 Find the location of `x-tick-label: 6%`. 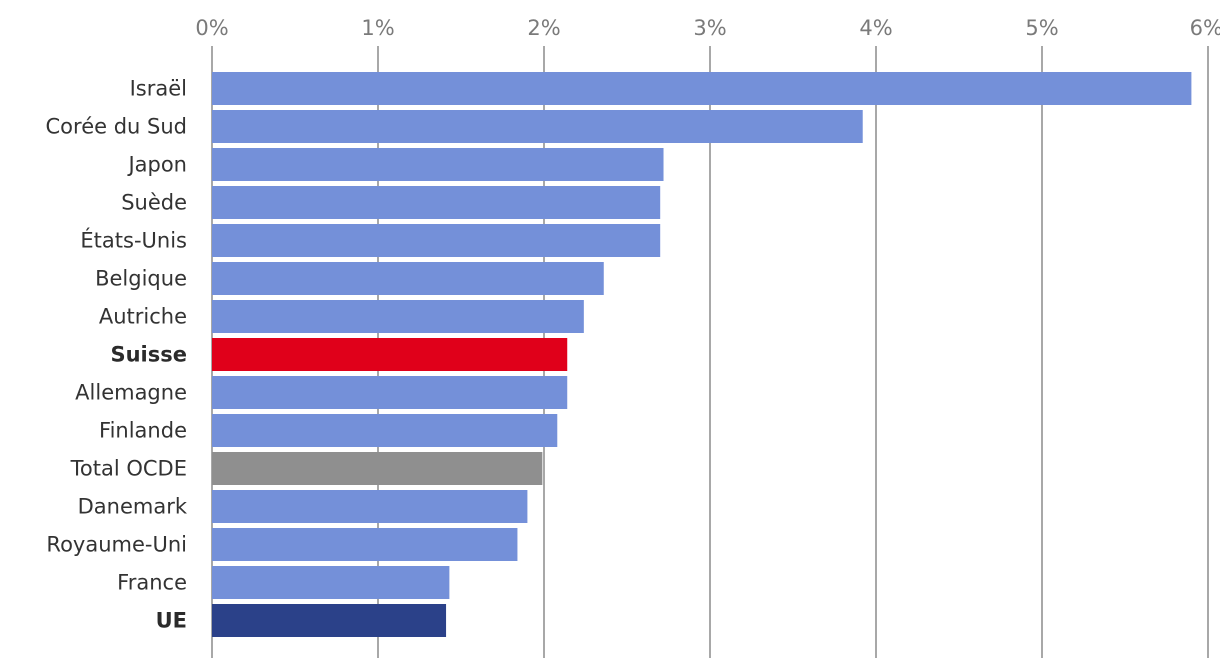

x-tick-label: 6% is located at coordinates (1205, 28).